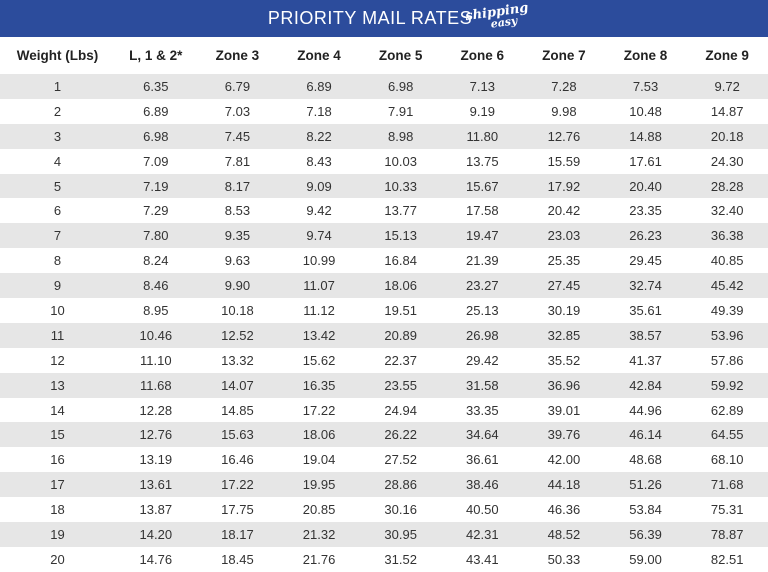 This screenshot has width=768, height=572. What do you see at coordinates (482, 510) in the screenshot?
I see `rate-cell: 40.50` at bounding box center [482, 510].